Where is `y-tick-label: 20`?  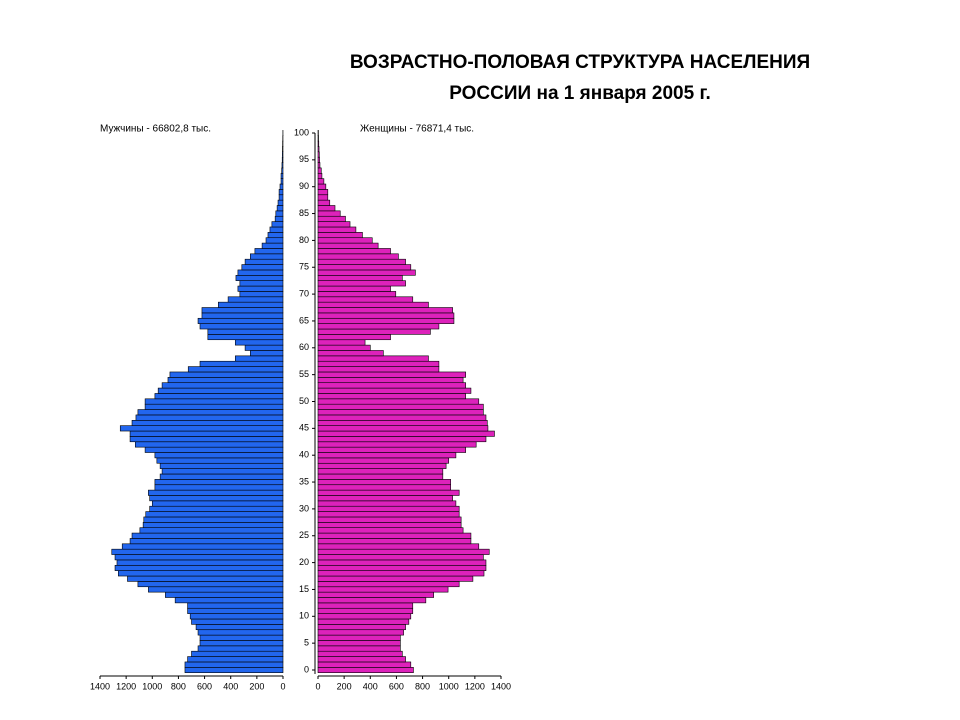
y-tick-label: 20 is located at coordinates (304, 562).